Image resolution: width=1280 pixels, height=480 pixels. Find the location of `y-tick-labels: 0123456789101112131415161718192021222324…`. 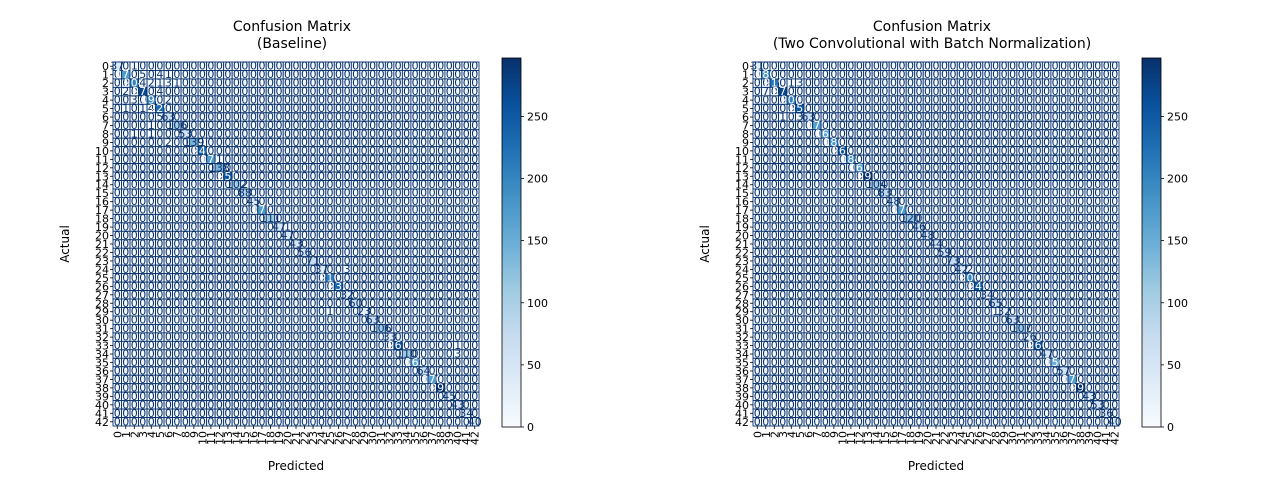

y-tick-labels: 0123456789101112131415161718192021222324… is located at coordinates (104, 244).